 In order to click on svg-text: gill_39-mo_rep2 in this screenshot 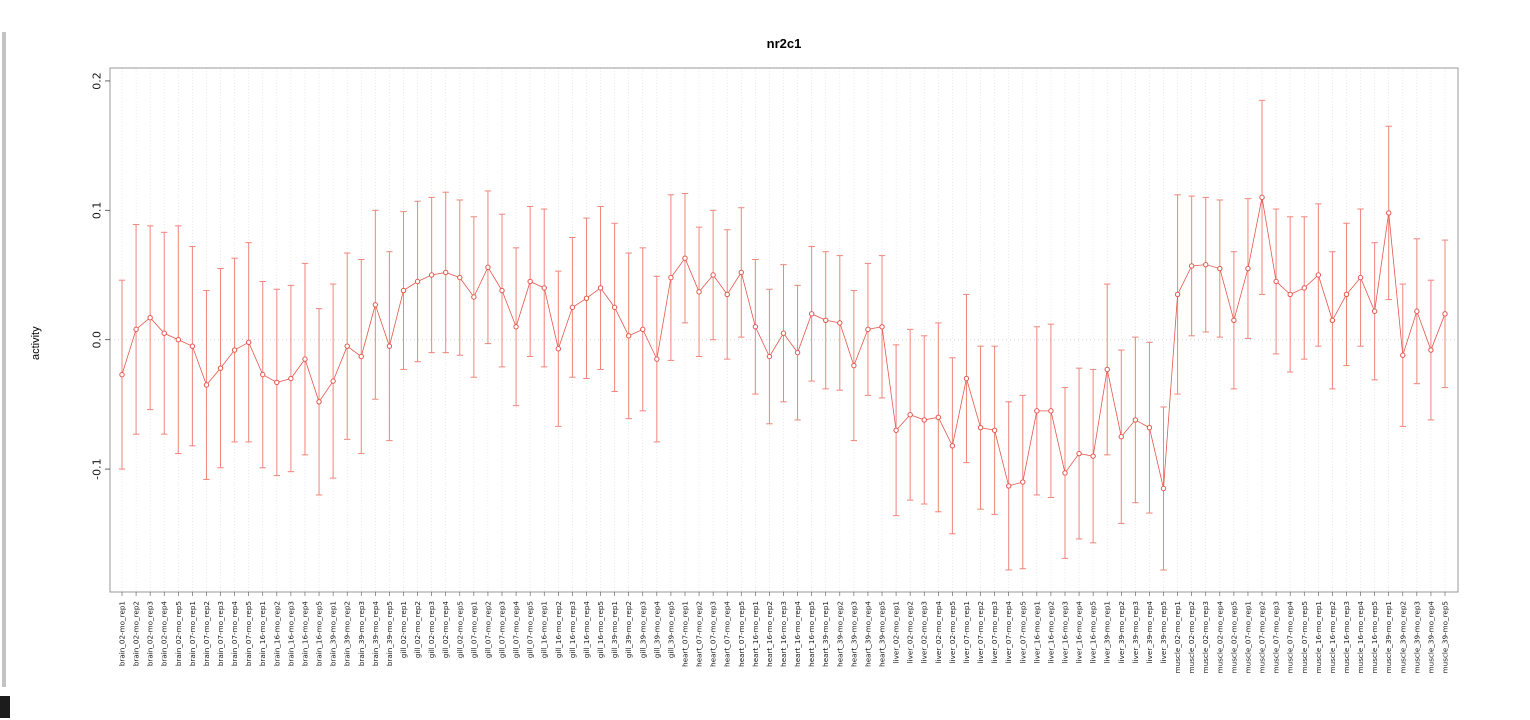, I will do `click(628, 629)`.